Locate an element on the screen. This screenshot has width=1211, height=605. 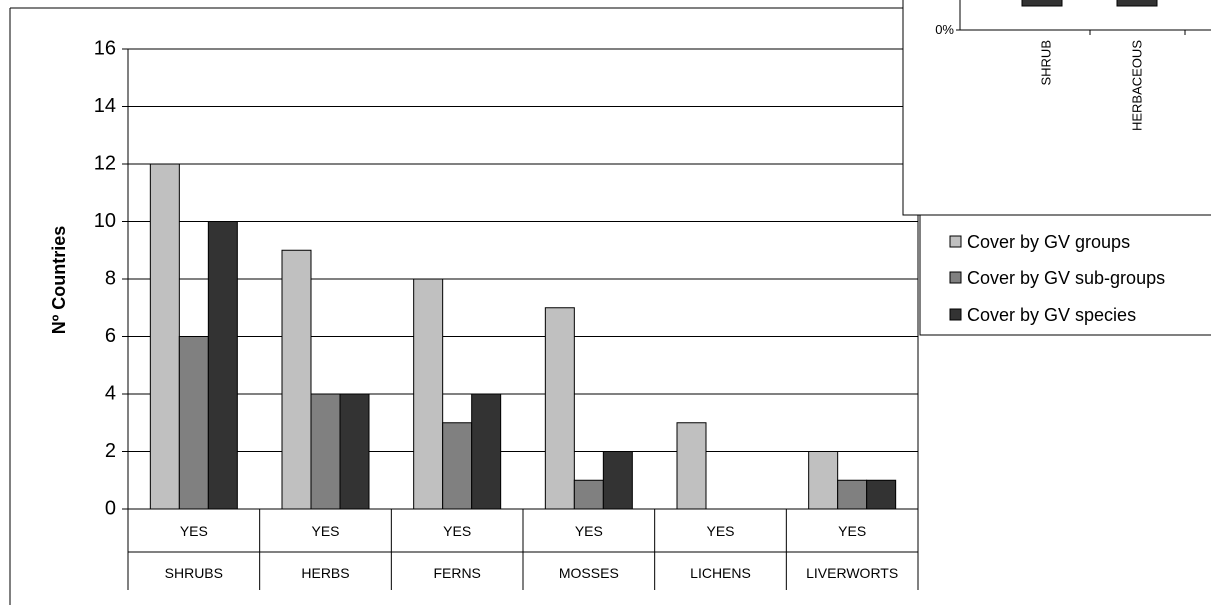
y-tick-label: 12 is located at coordinates (105, 163).